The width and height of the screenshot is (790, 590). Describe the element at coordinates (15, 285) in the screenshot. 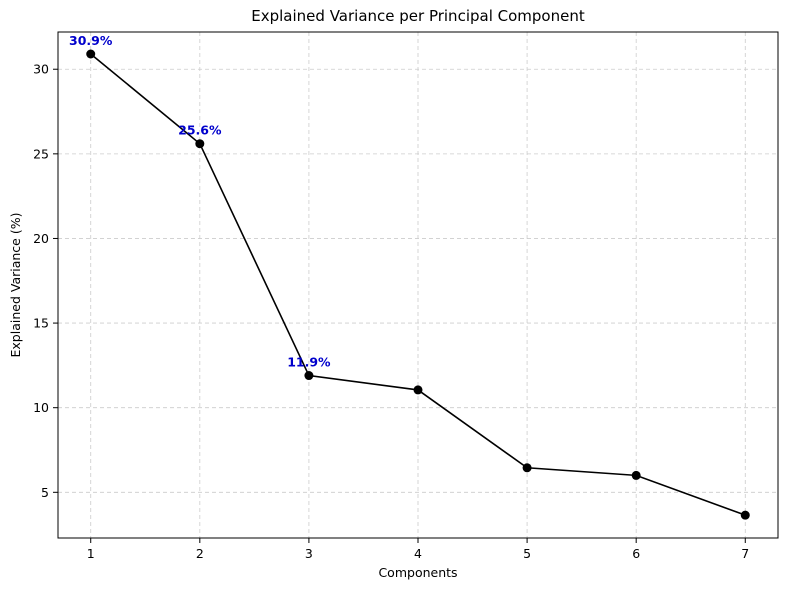

I see `y-axis-title: Explained Variance (%)` at that location.